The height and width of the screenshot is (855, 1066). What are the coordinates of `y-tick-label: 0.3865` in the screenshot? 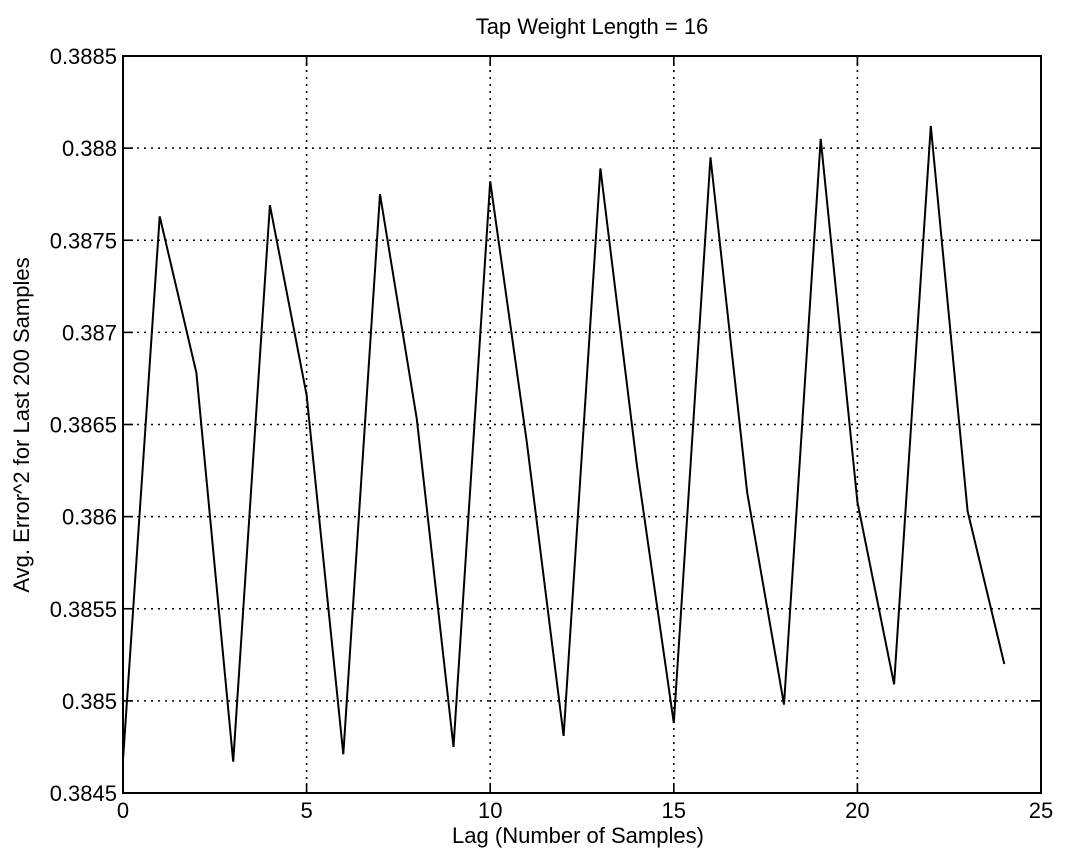 It's located at (83, 425).